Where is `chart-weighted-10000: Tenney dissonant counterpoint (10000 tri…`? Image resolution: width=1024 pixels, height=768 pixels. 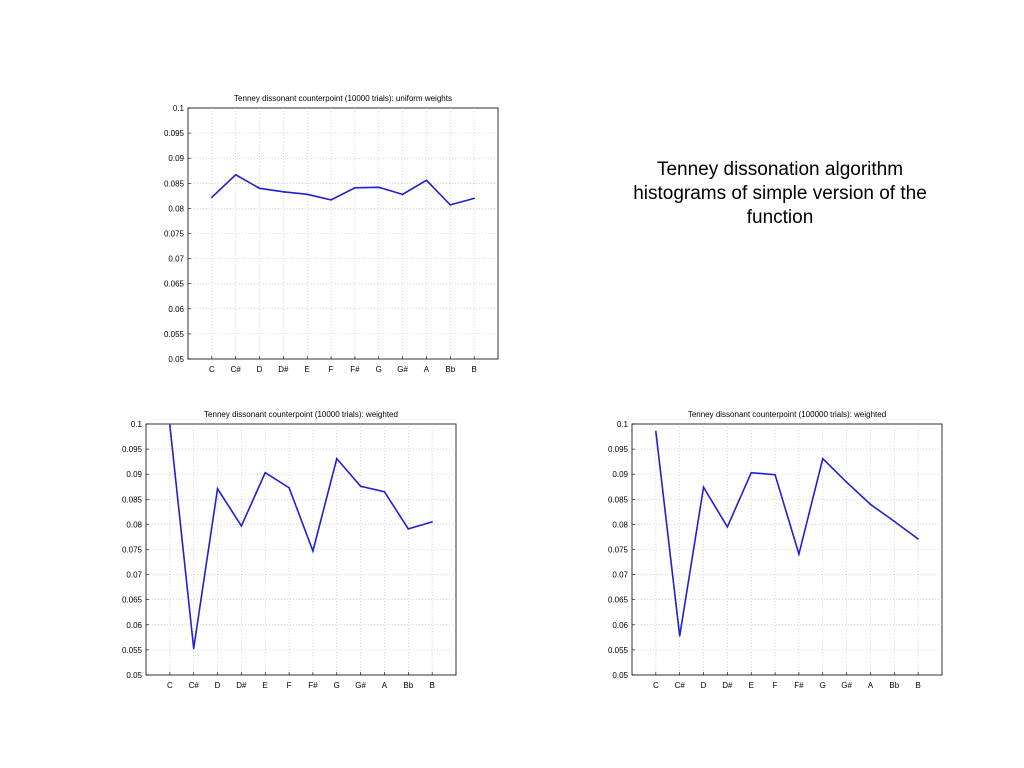
chart-weighted-10000: Tenney dissonant counterpoint (10000 tri… is located at coordinates (283, 549).